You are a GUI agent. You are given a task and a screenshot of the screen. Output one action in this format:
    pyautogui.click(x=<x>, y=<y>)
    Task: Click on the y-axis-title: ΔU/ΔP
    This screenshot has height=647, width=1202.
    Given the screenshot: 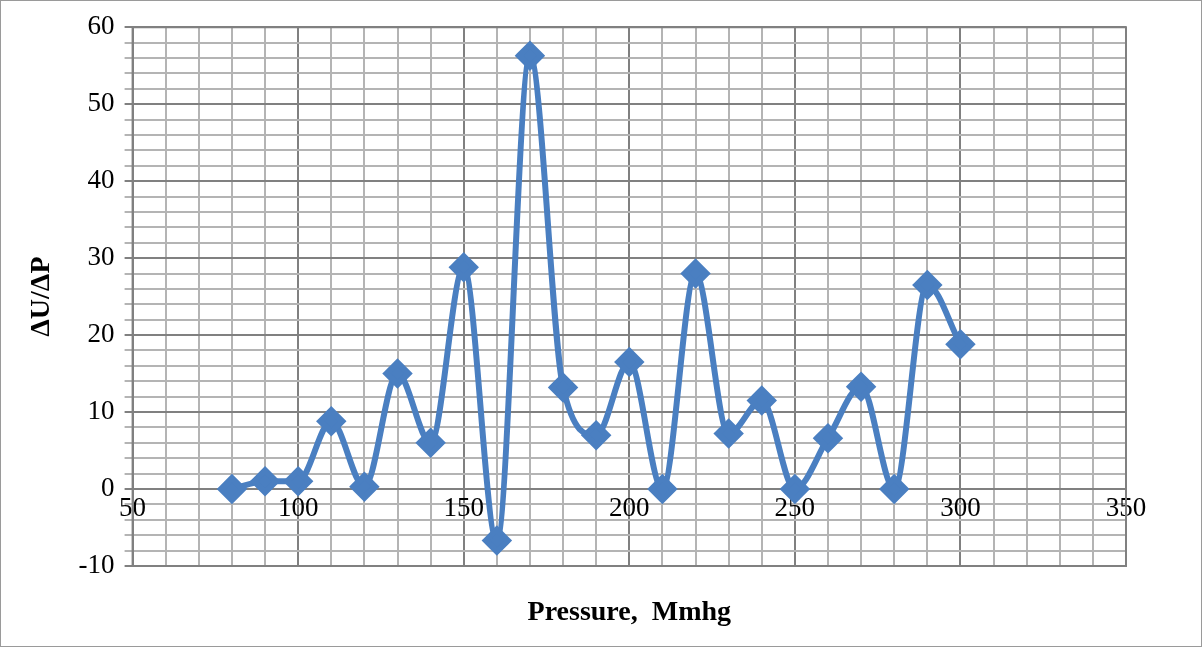 What is the action you would take?
    pyautogui.click(x=40, y=296)
    